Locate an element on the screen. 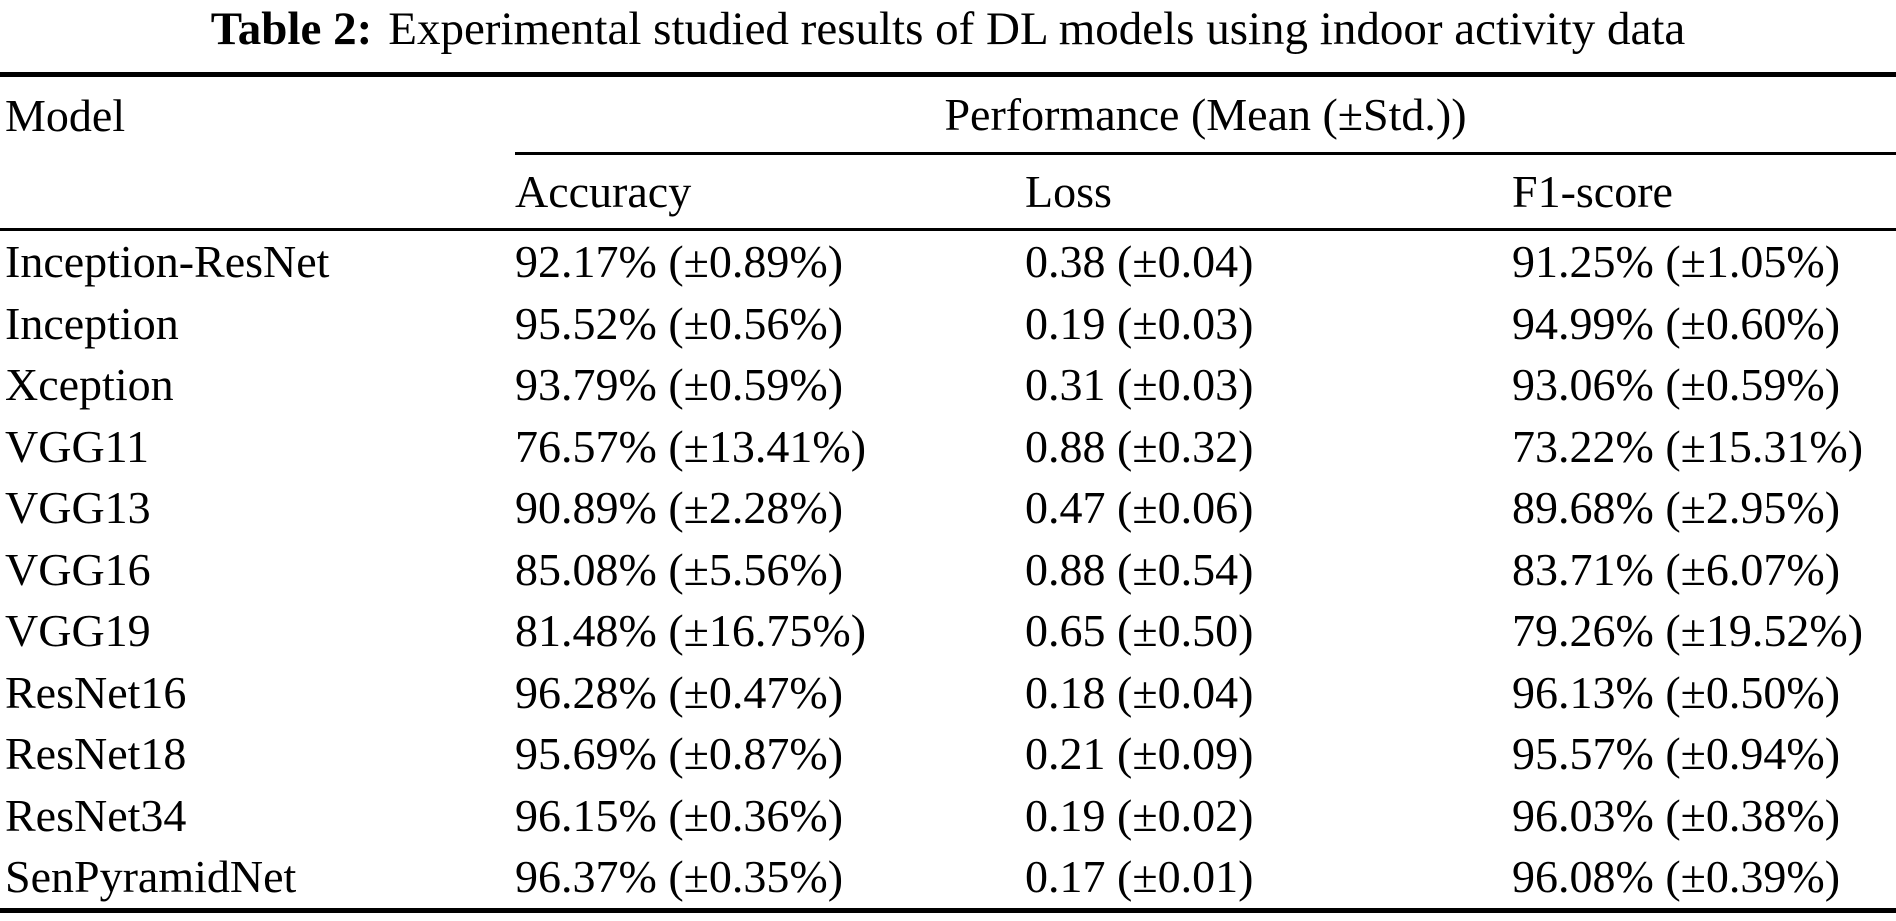 The height and width of the screenshot is (921, 1896). f1score-cell: 89.68% (±2.95%) is located at coordinates (1676, 508).